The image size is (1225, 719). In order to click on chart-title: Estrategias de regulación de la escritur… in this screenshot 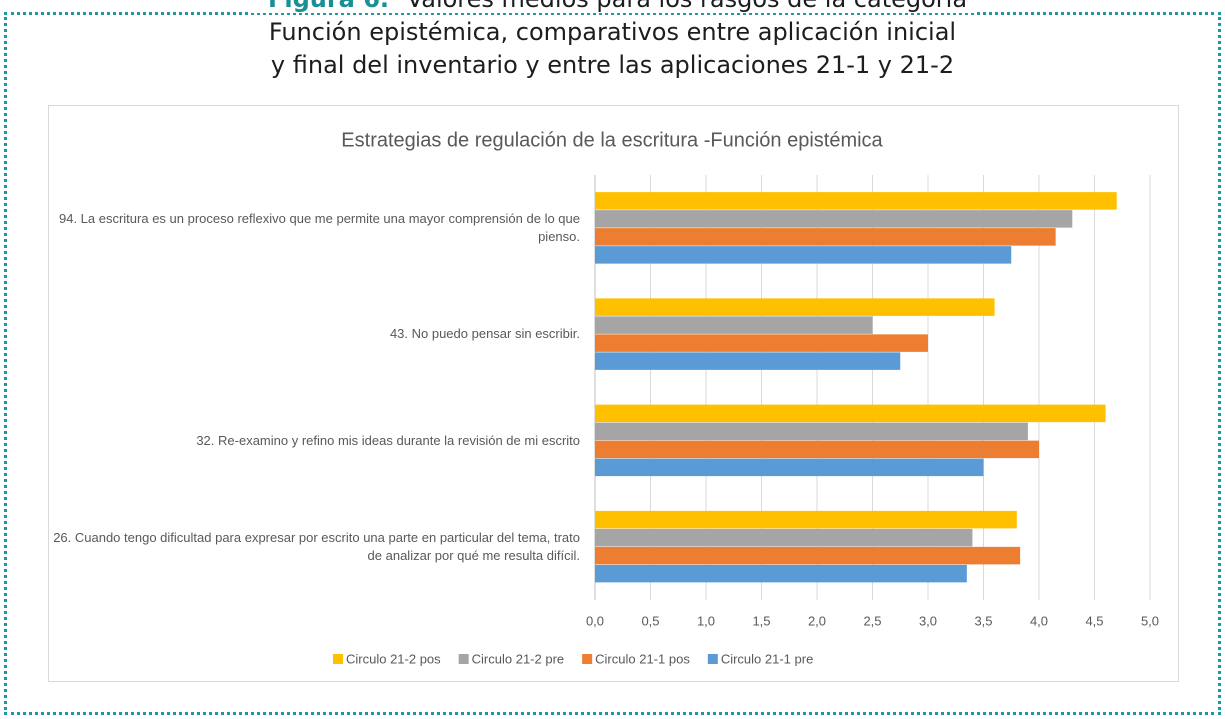, I will do `click(612, 140)`.